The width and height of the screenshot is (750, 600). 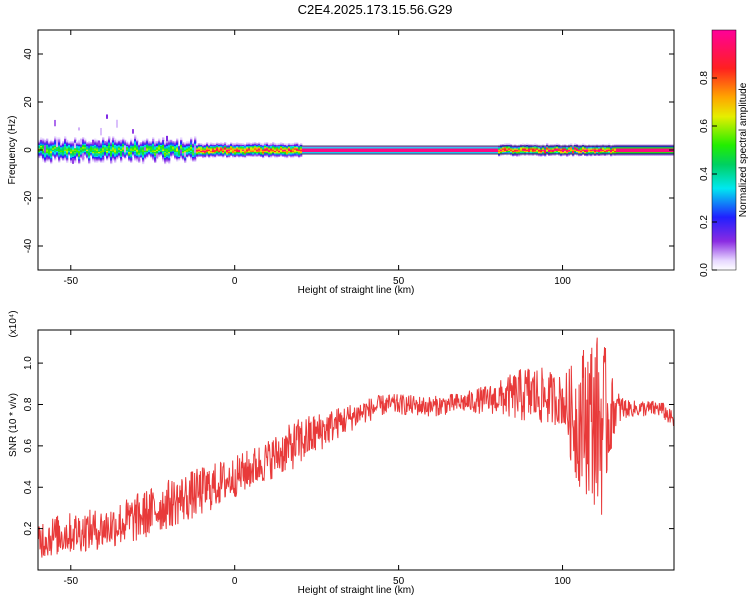 What do you see at coordinates (743, 149) in the screenshot?
I see `colorbar-label: Normalized spectral amplitude` at bounding box center [743, 149].